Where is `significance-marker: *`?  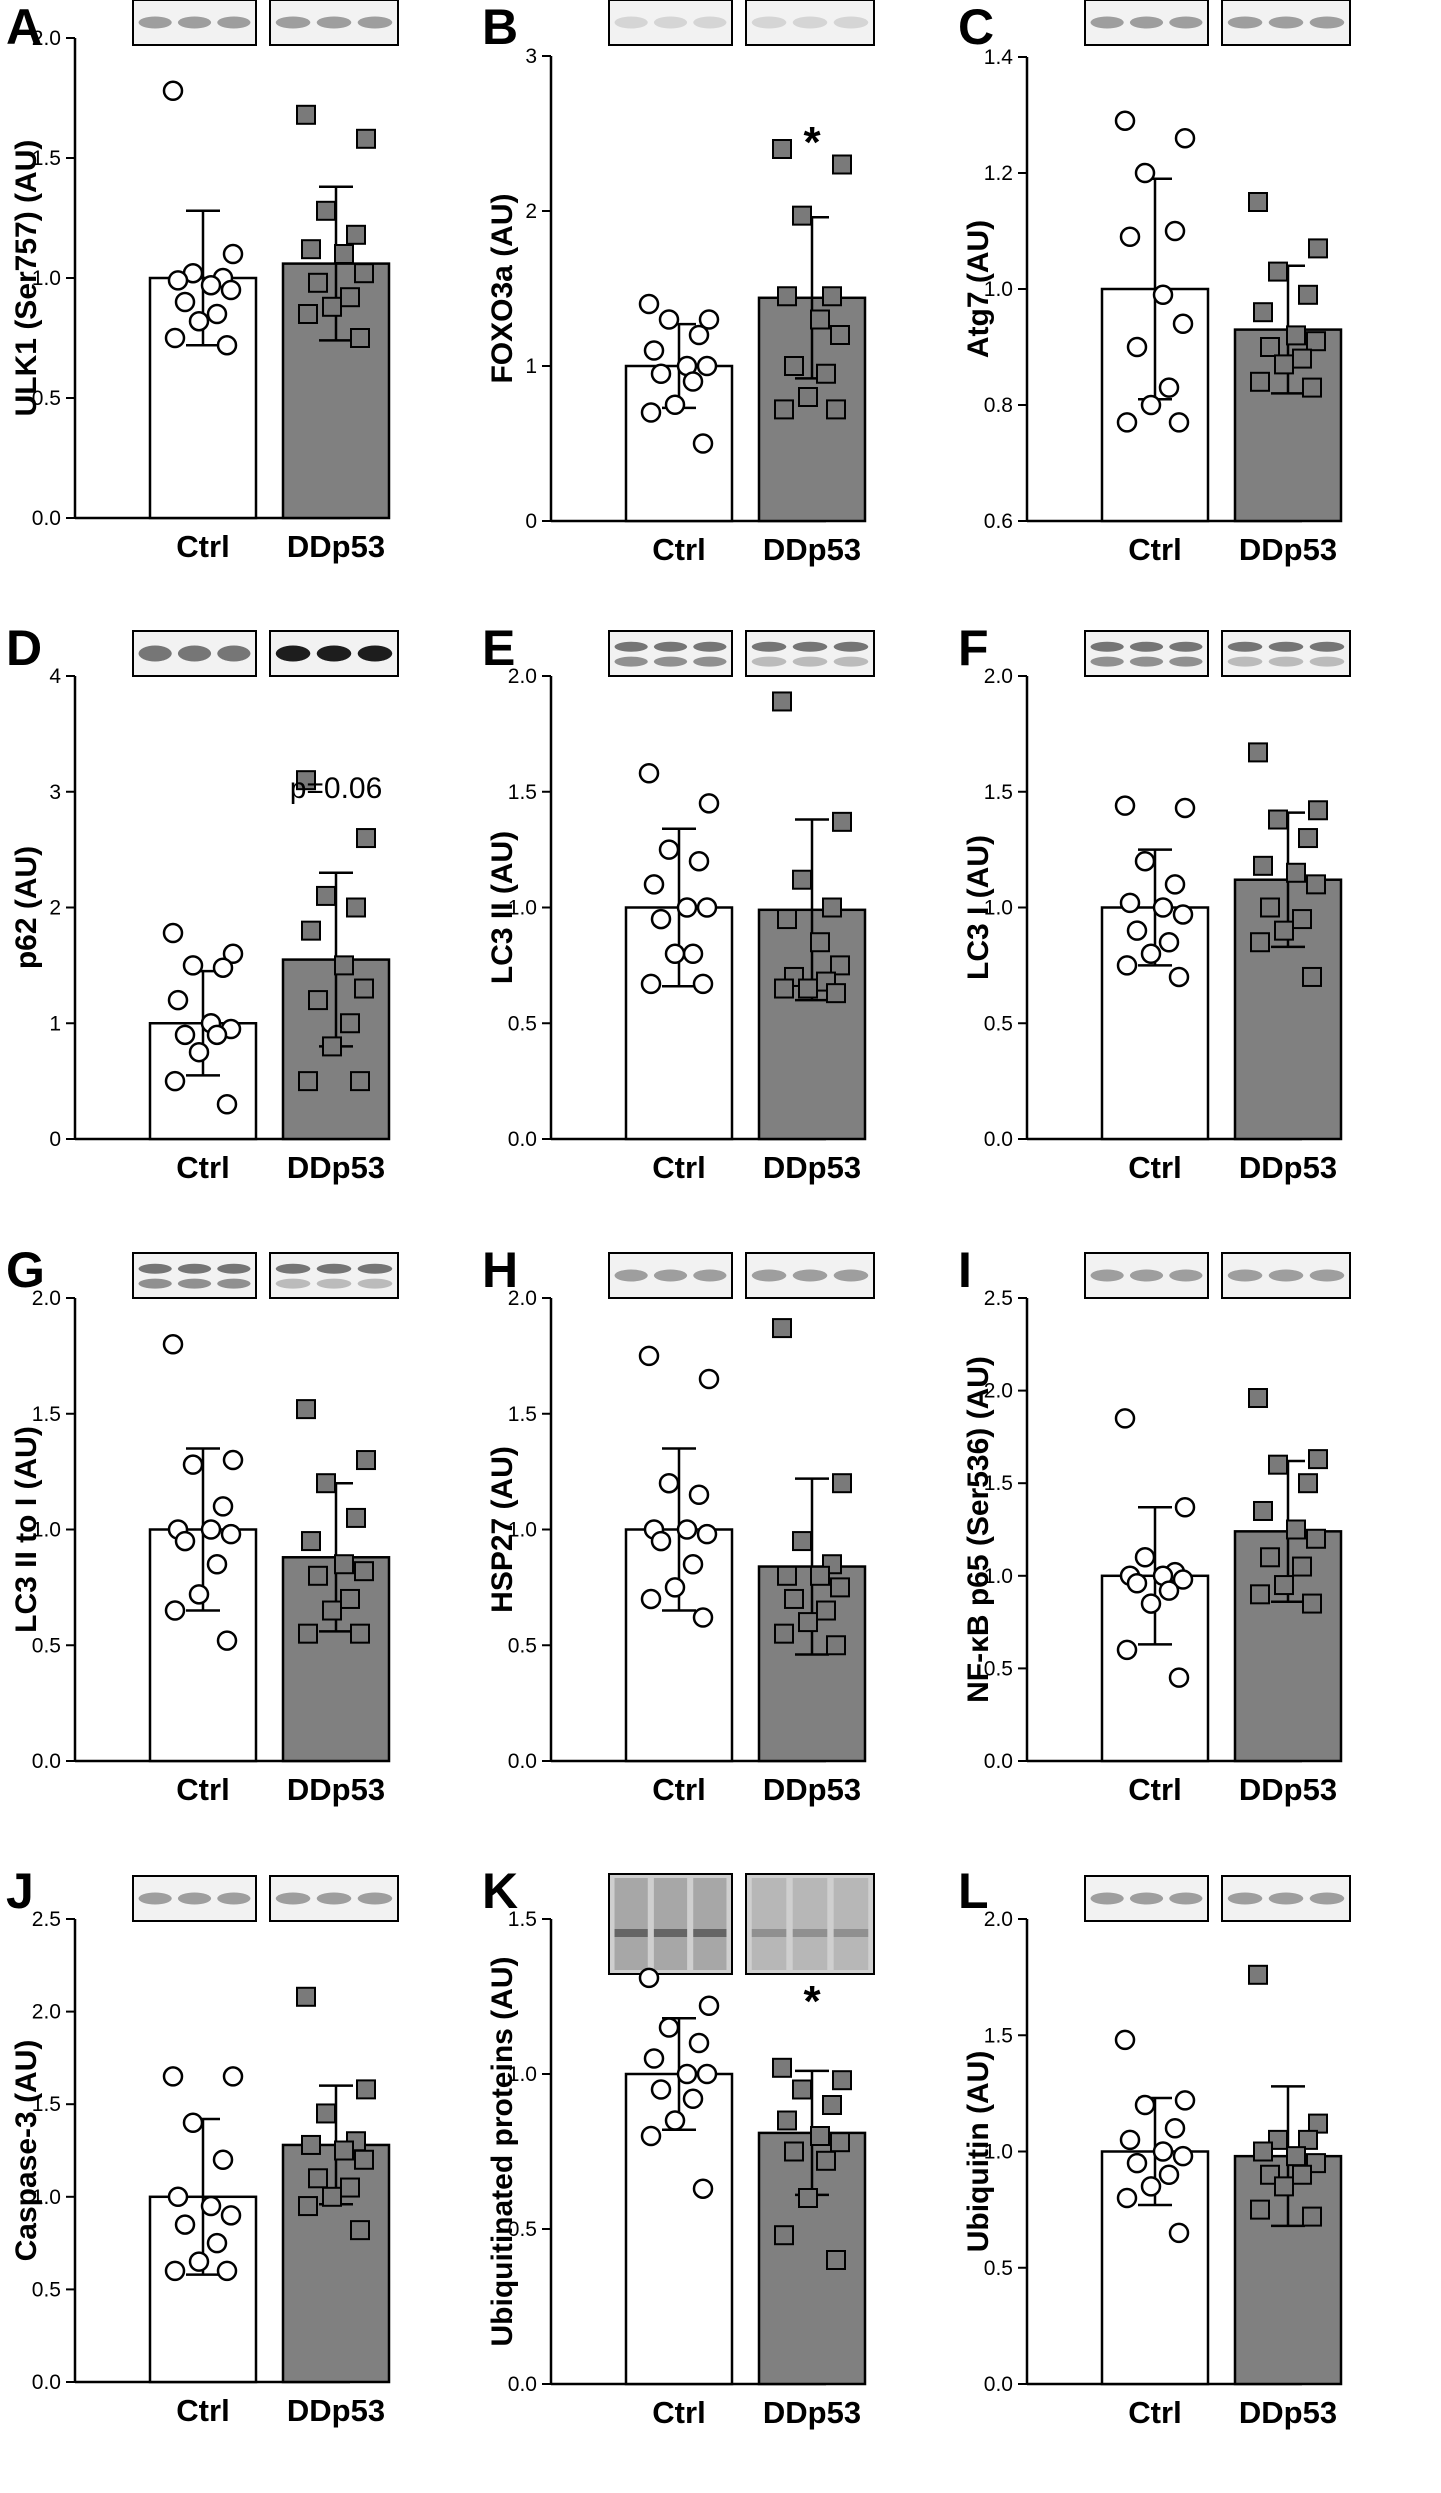
significance-marker: * is located at coordinates (812, 142).